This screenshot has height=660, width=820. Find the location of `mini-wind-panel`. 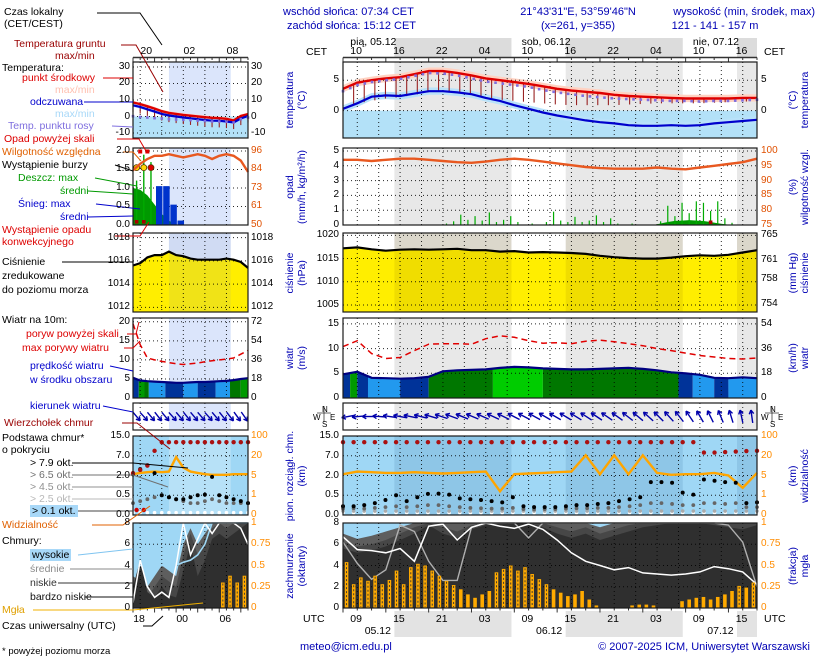

mini-wind-panel is located at coordinates (190, 358).